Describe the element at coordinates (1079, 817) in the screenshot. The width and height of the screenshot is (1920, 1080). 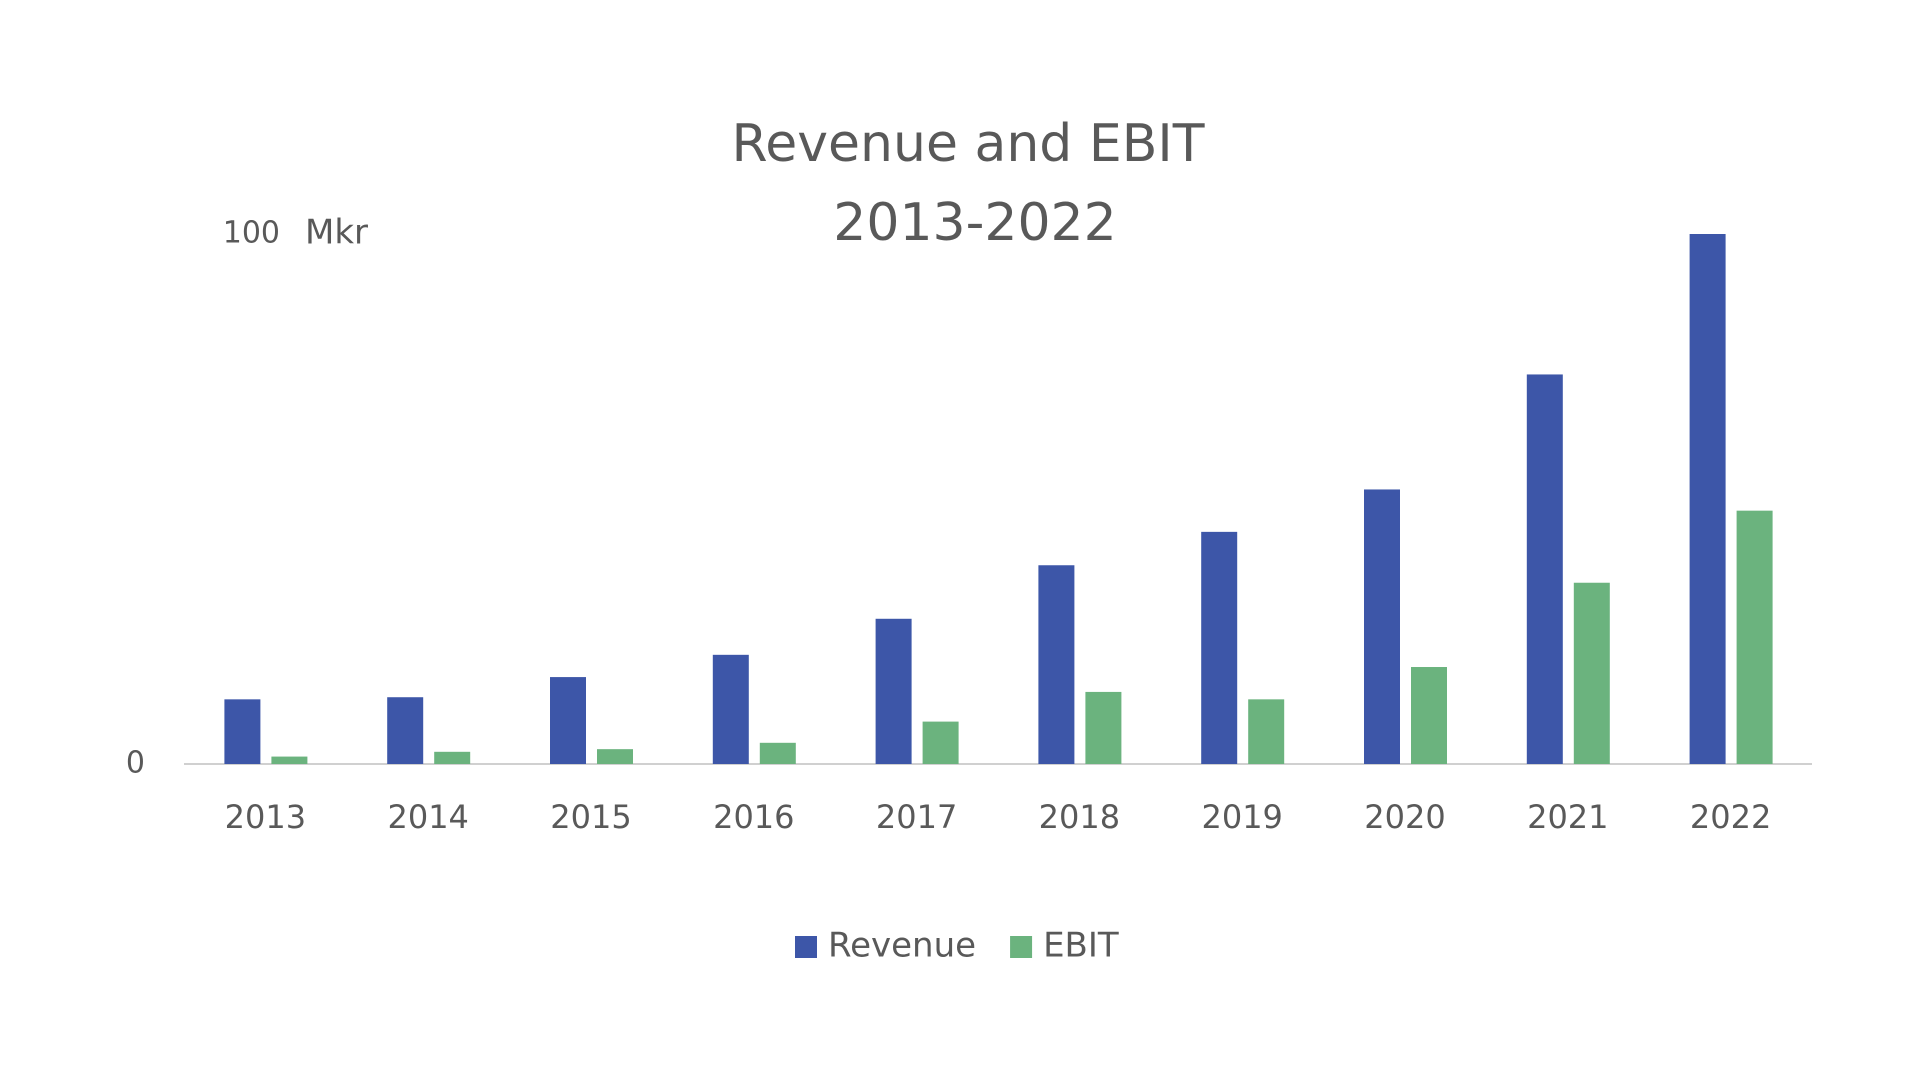
I see `x-tick-label: 2018` at that location.